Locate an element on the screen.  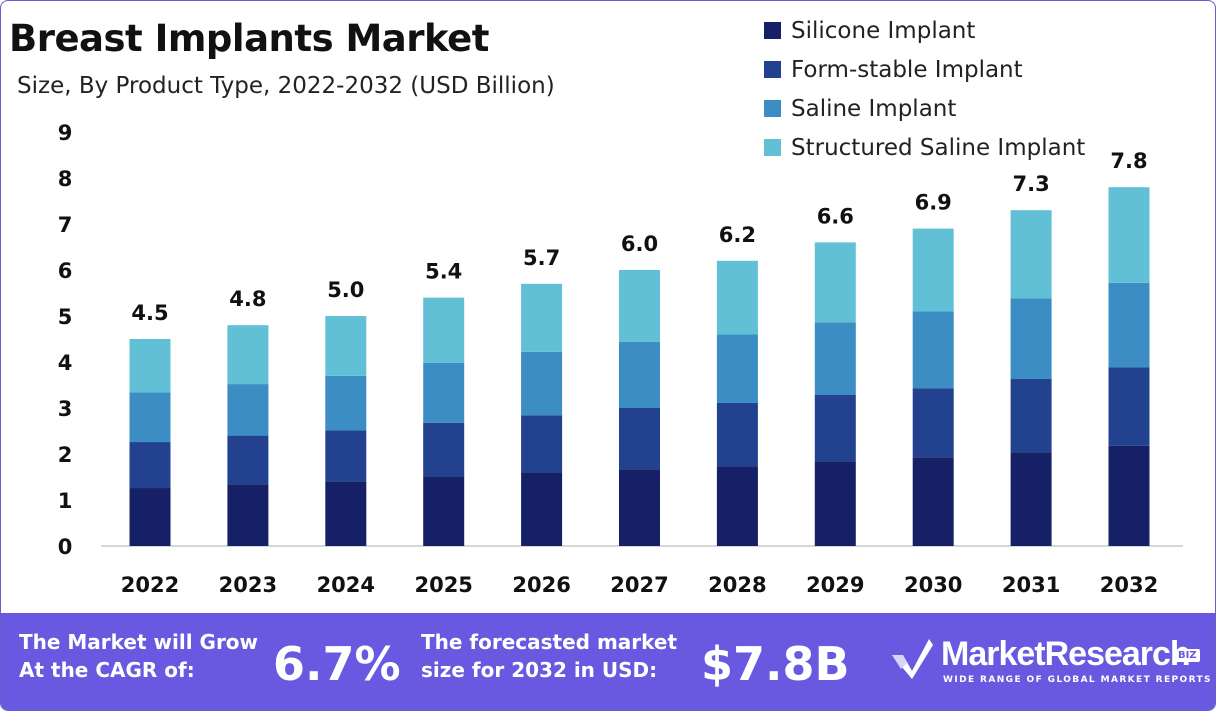
y-tick-label: 3 is located at coordinates (65, 409).